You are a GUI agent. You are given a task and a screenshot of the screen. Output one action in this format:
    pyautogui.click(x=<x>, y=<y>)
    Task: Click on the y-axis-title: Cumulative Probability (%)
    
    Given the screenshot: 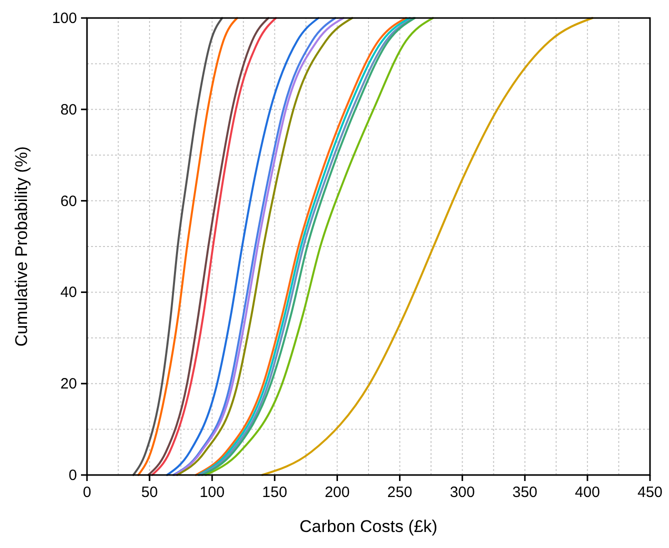 What is the action you would take?
    pyautogui.click(x=21, y=246)
    